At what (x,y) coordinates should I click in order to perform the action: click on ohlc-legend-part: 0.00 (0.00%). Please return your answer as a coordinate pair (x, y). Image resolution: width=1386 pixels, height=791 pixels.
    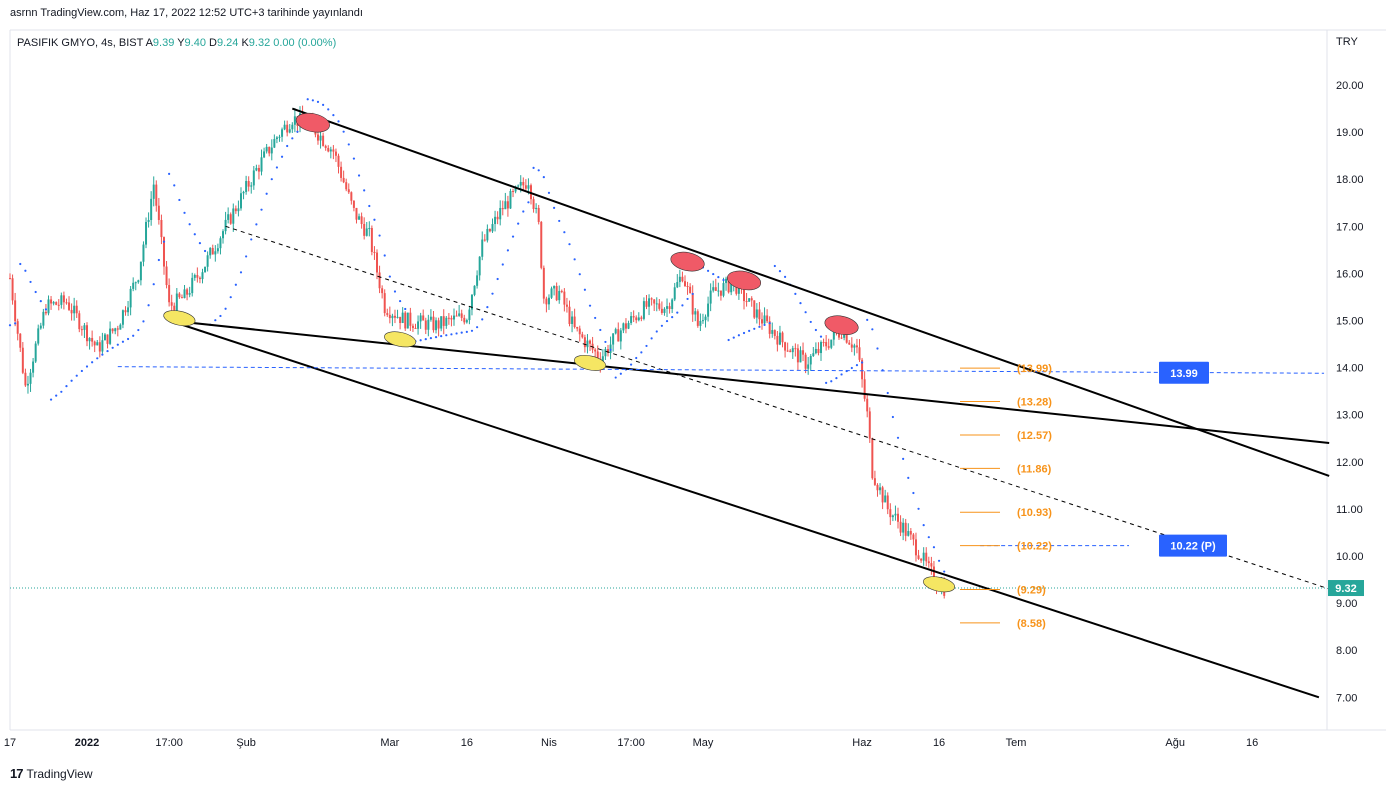
    Looking at the image, I should click on (304, 43).